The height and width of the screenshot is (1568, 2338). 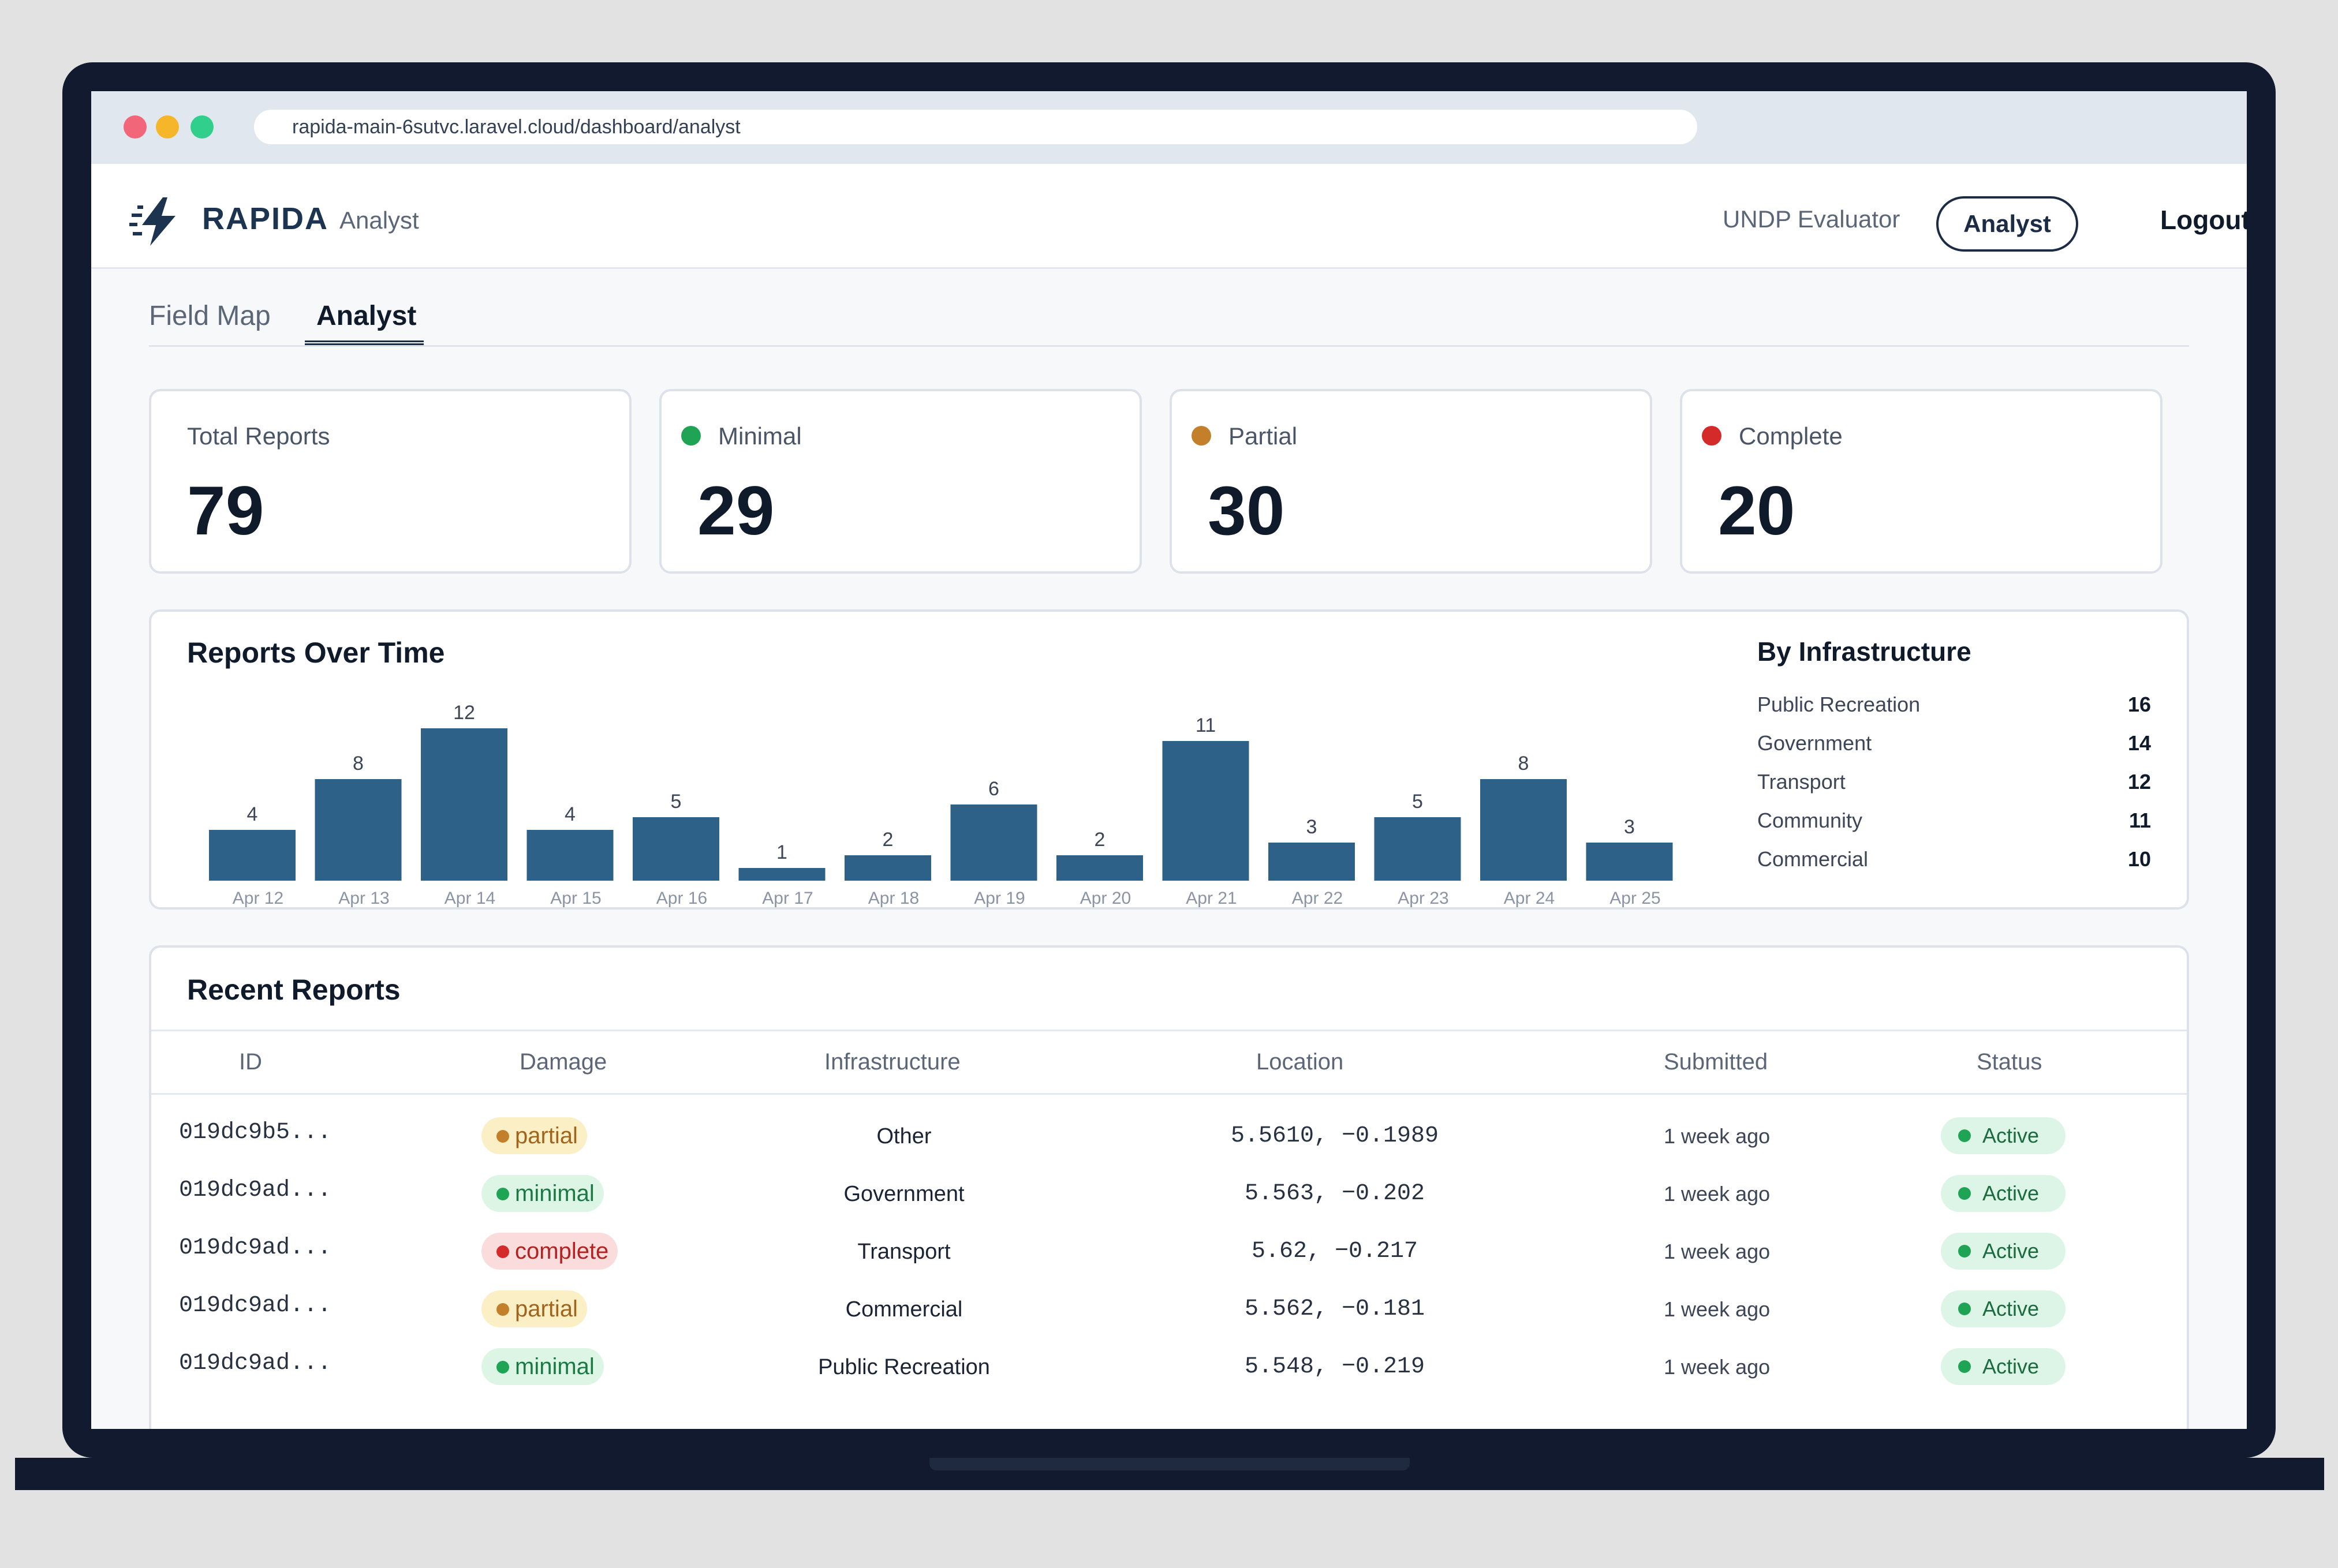 I want to click on infrastructure-item-count: 14, so click(x=2139, y=743).